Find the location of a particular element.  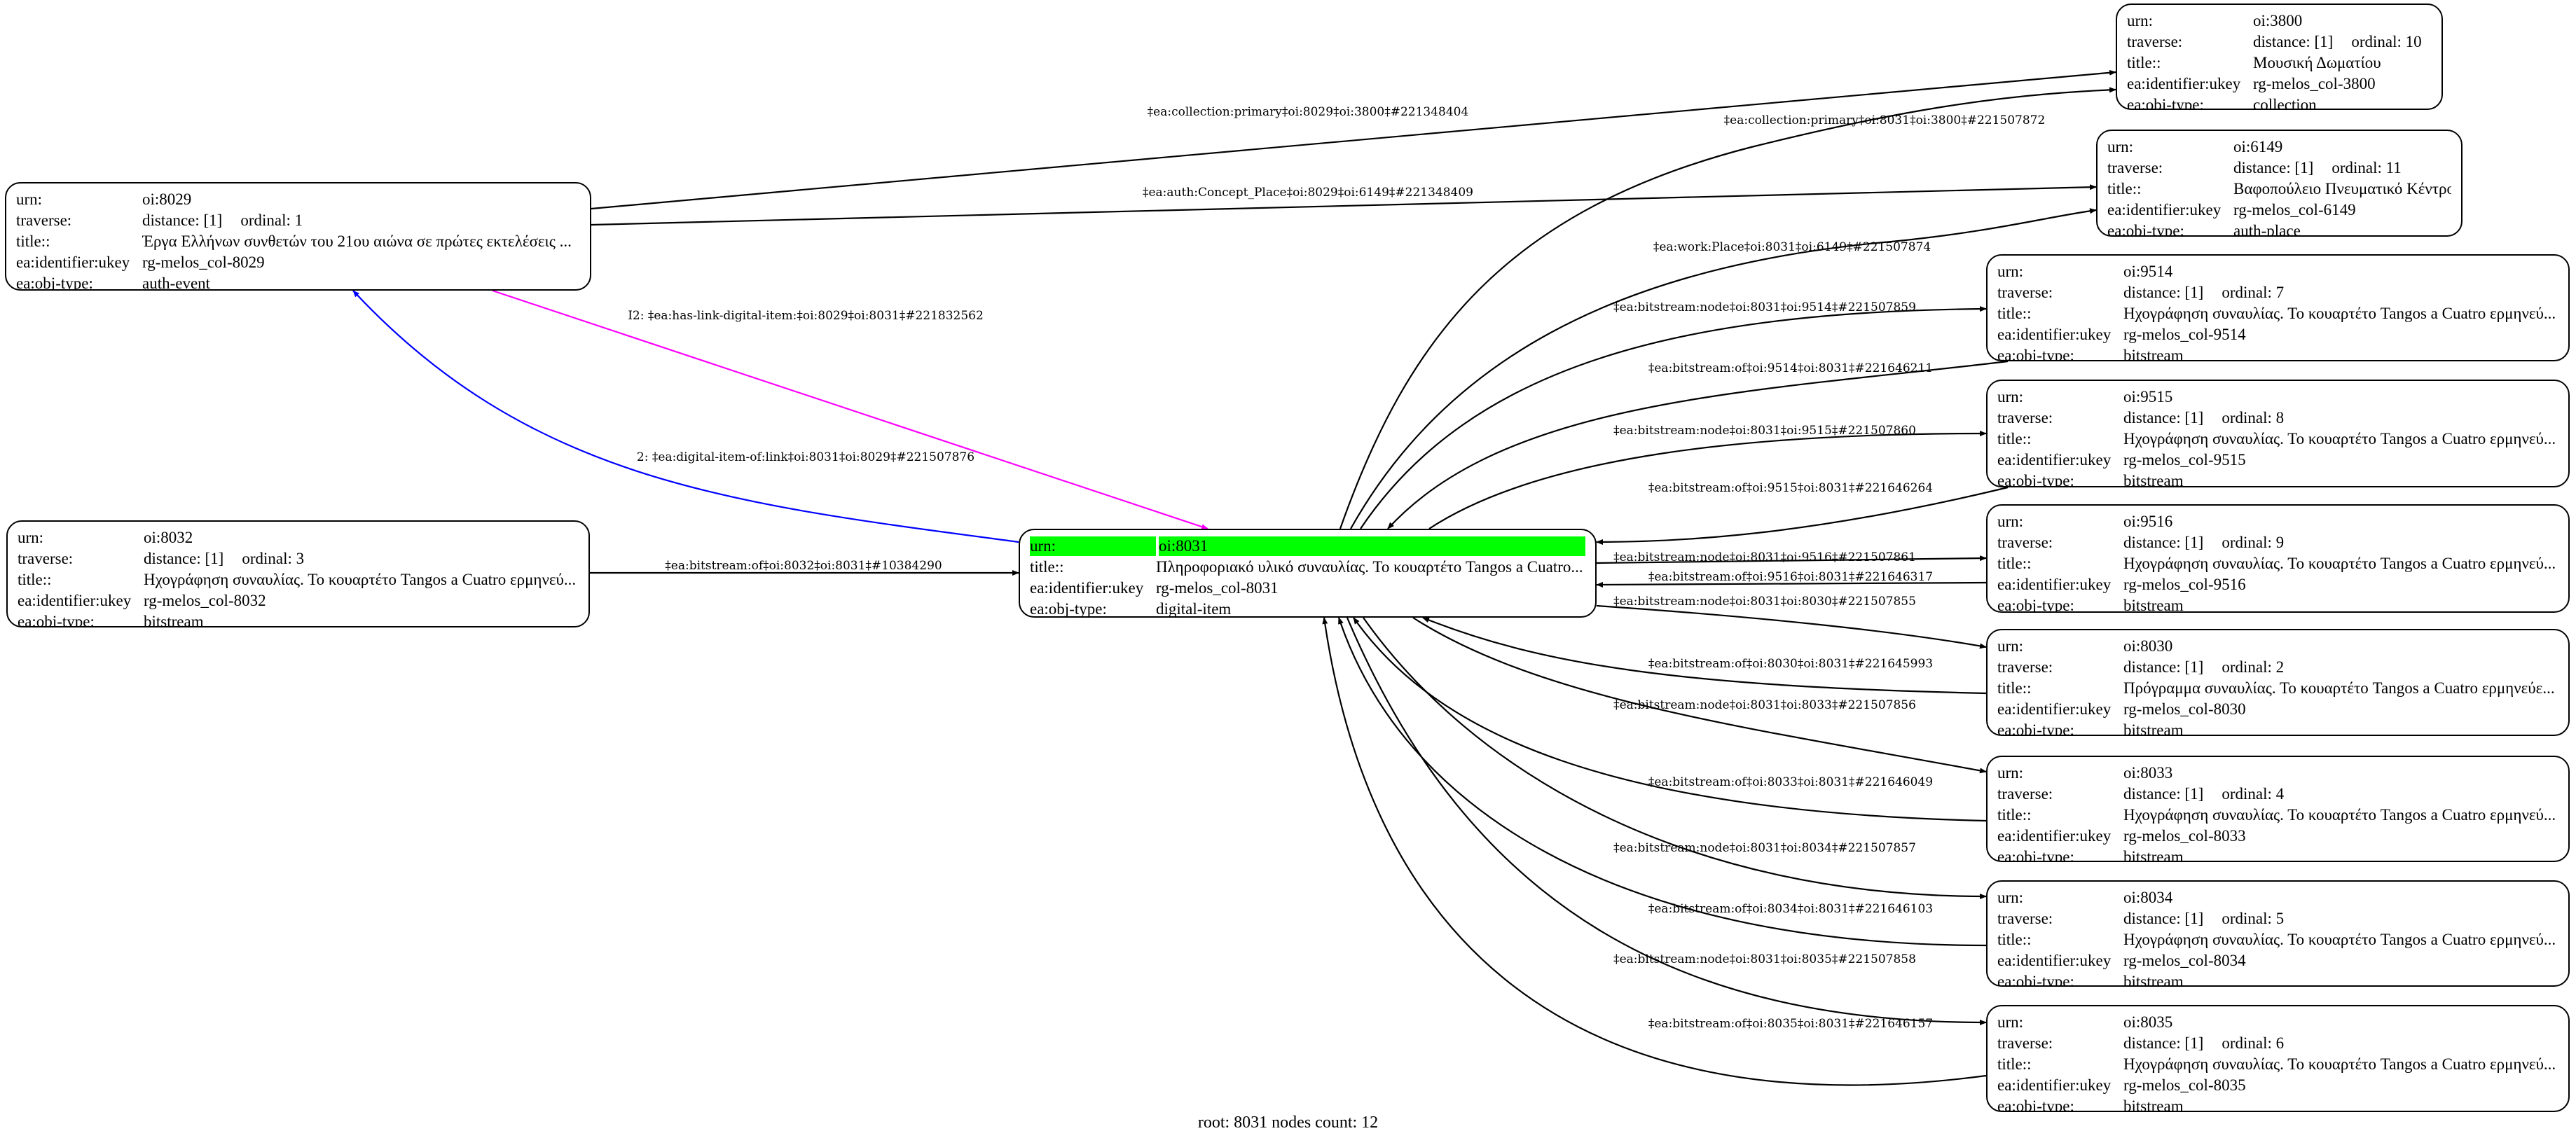

row-value: rg-melos_col-9516 is located at coordinates (2184, 584).